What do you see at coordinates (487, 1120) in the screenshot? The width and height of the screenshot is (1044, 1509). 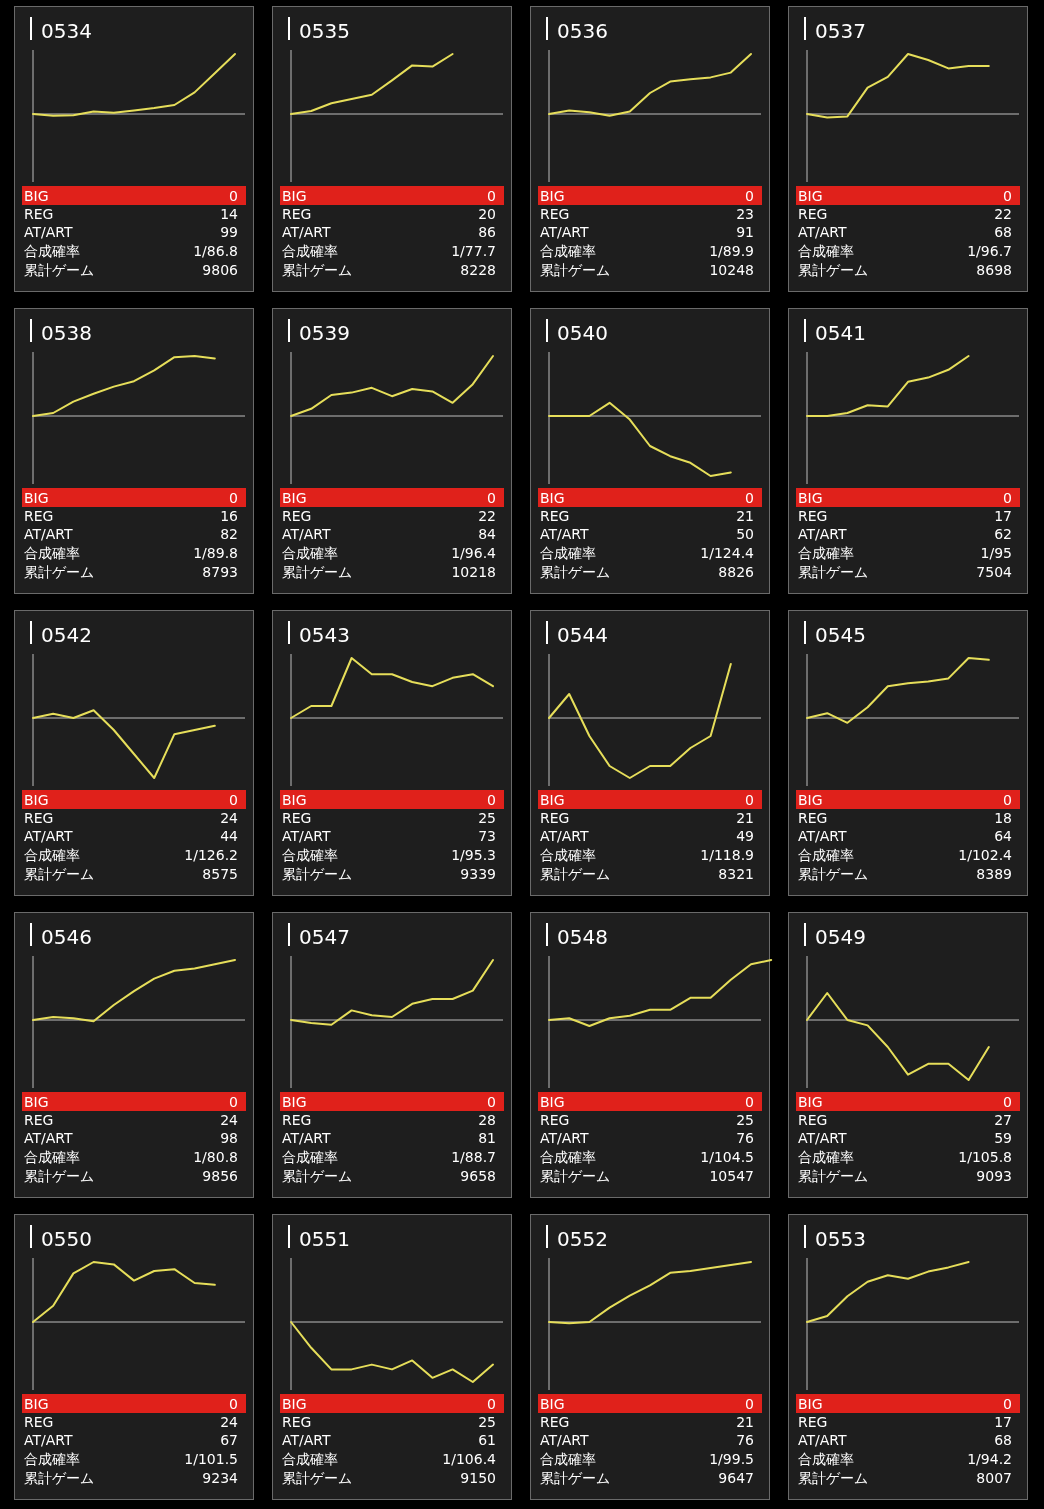 I see `text: 28` at bounding box center [487, 1120].